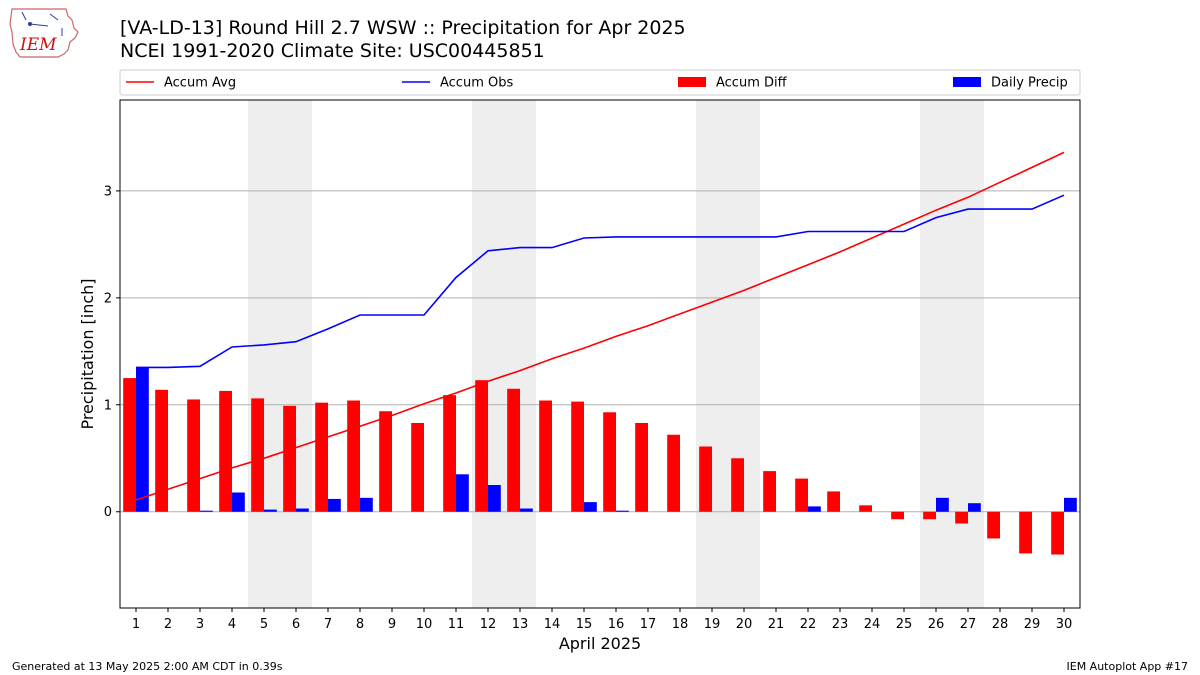  What do you see at coordinates (136, 624) in the screenshot?
I see `x-tick-label: 1` at bounding box center [136, 624].